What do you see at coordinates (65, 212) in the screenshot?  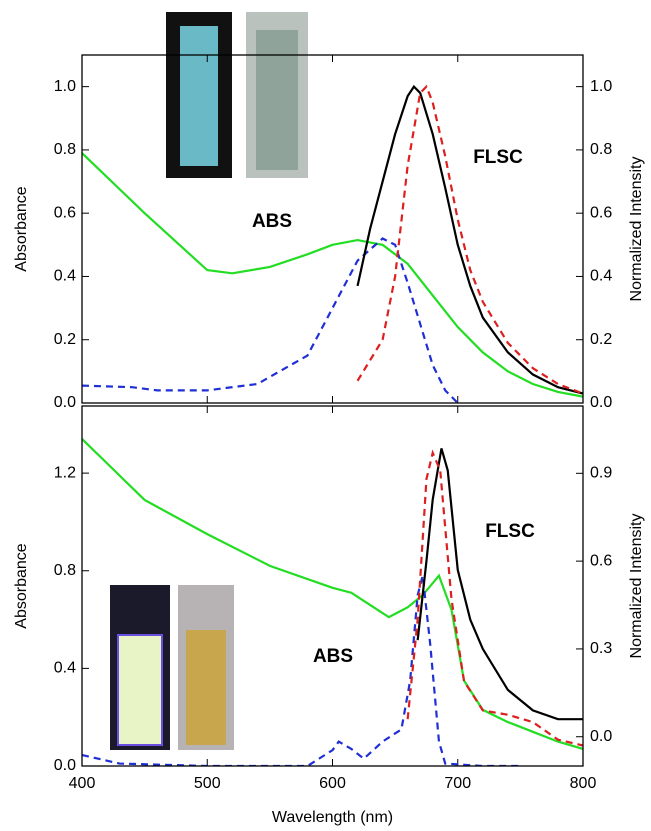 I see `y-tick-label: 0.6` at bounding box center [65, 212].